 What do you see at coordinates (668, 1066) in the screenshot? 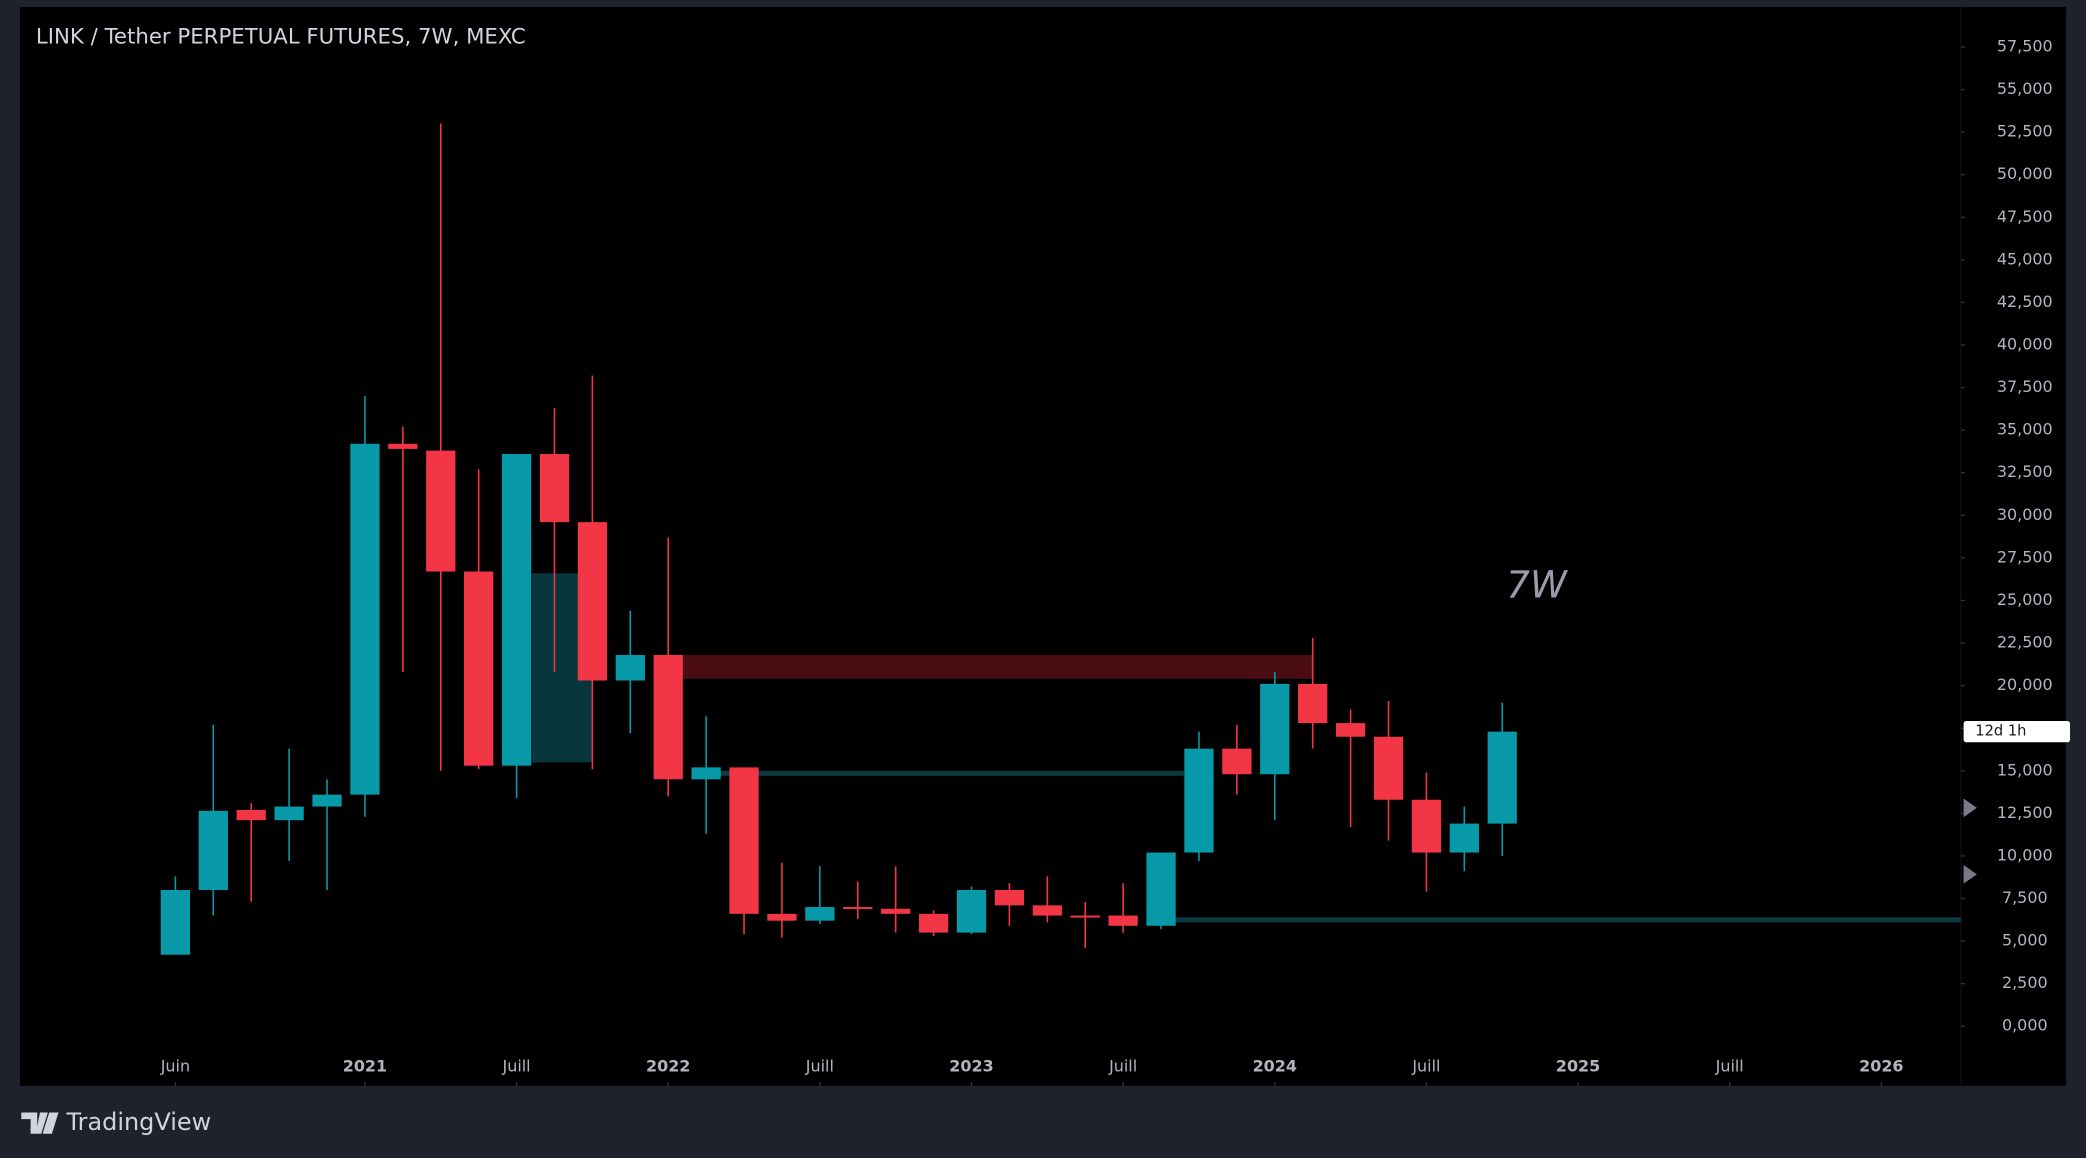
I see `x-tick-label: 2022` at bounding box center [668, 1066].